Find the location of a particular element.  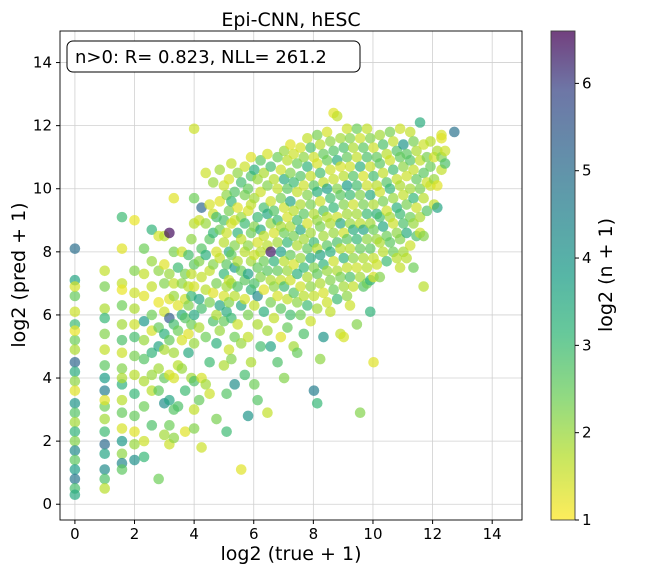

y-tick-label: 8 is located at coordinates (47, 252).